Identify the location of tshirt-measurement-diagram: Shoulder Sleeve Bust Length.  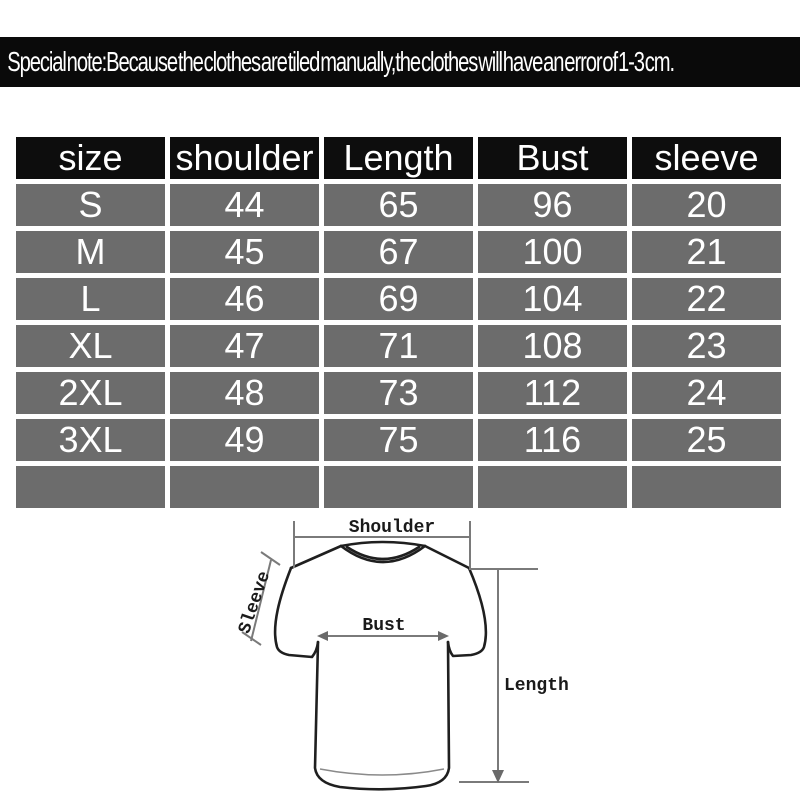
(402, 654).